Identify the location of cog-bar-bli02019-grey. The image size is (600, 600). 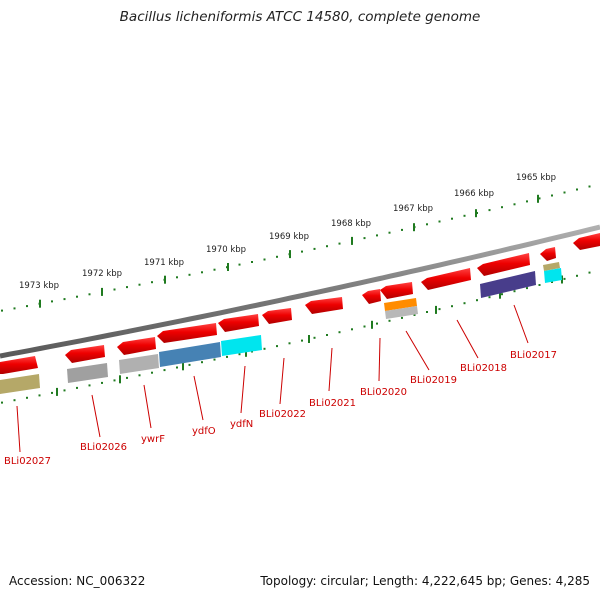
(401, 312).